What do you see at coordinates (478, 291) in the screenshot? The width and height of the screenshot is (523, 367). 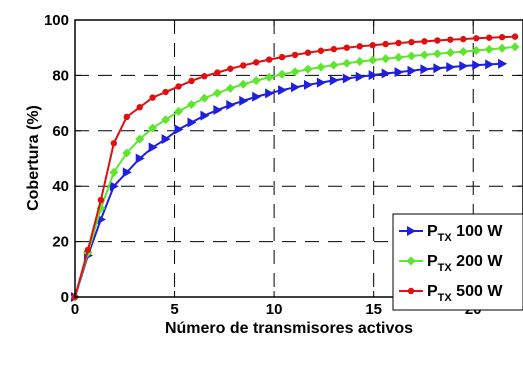 I see `legend-label-suffix: 500 W` at bounding box center [478, 291].